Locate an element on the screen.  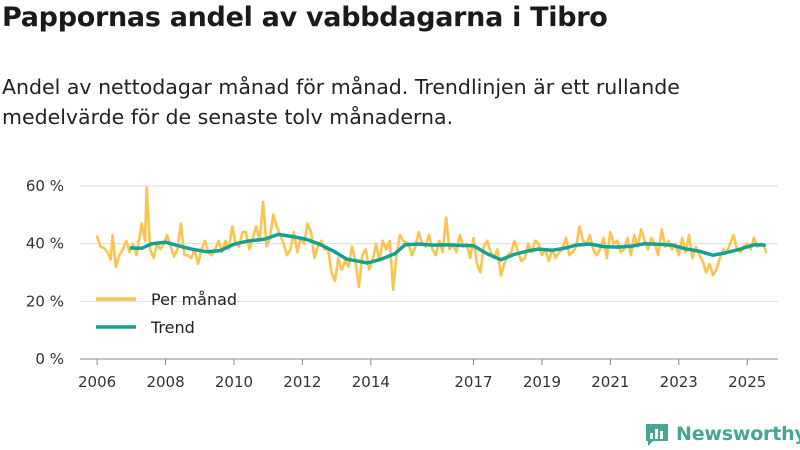
legend: Per månad Trend is located at coordinates (166, 313).